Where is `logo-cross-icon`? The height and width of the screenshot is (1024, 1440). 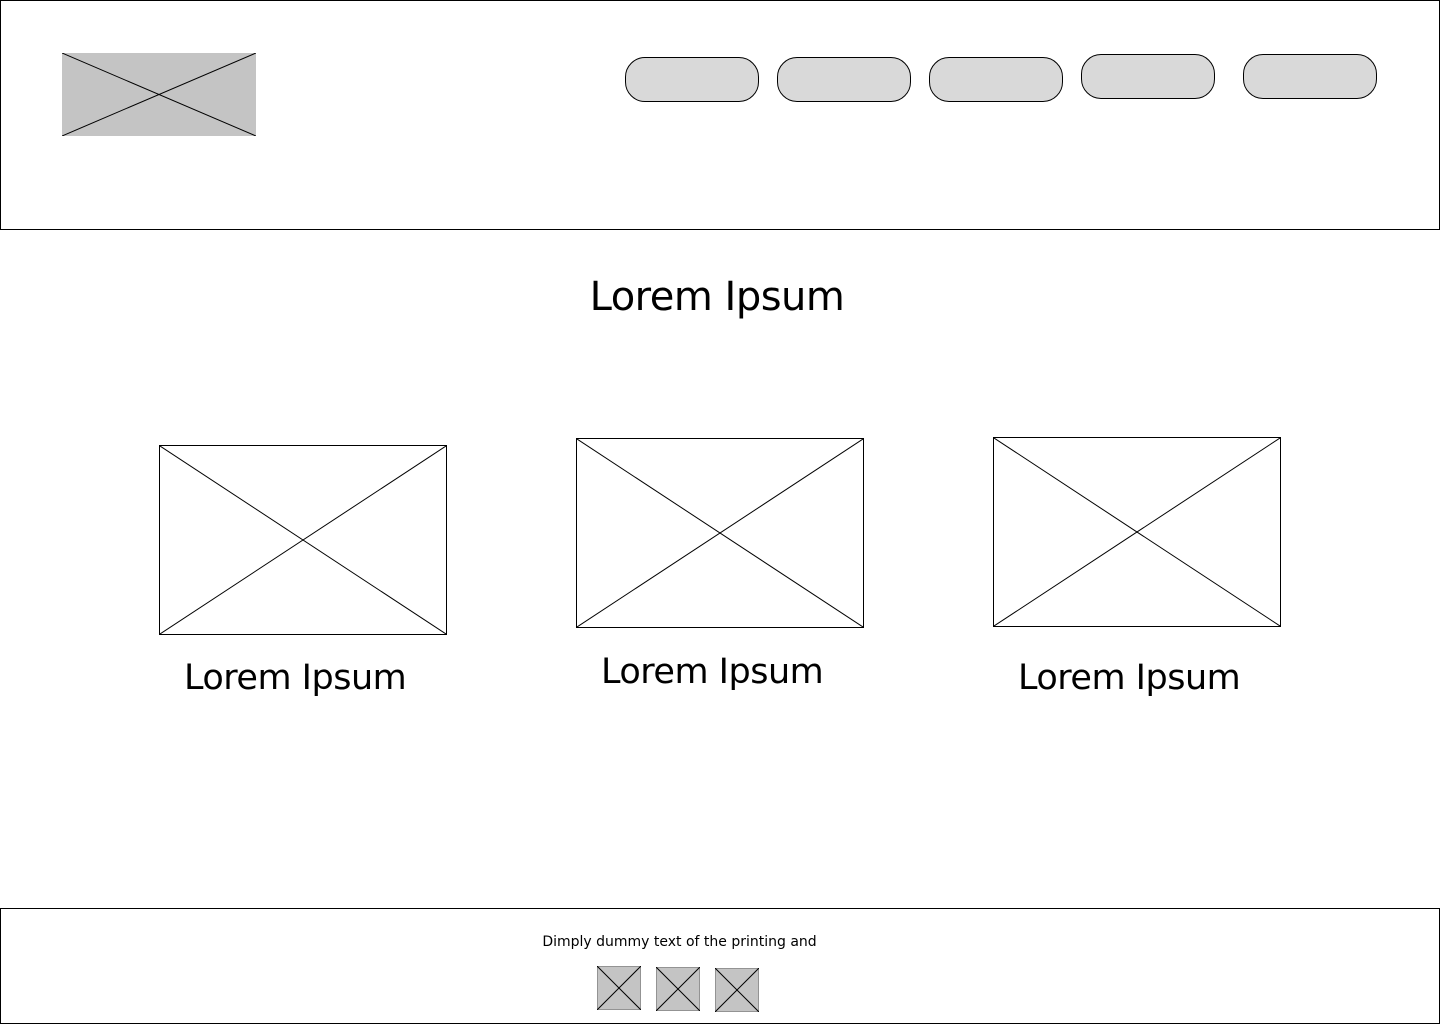 logo-cross-icon is located at coordinates (159, 94).